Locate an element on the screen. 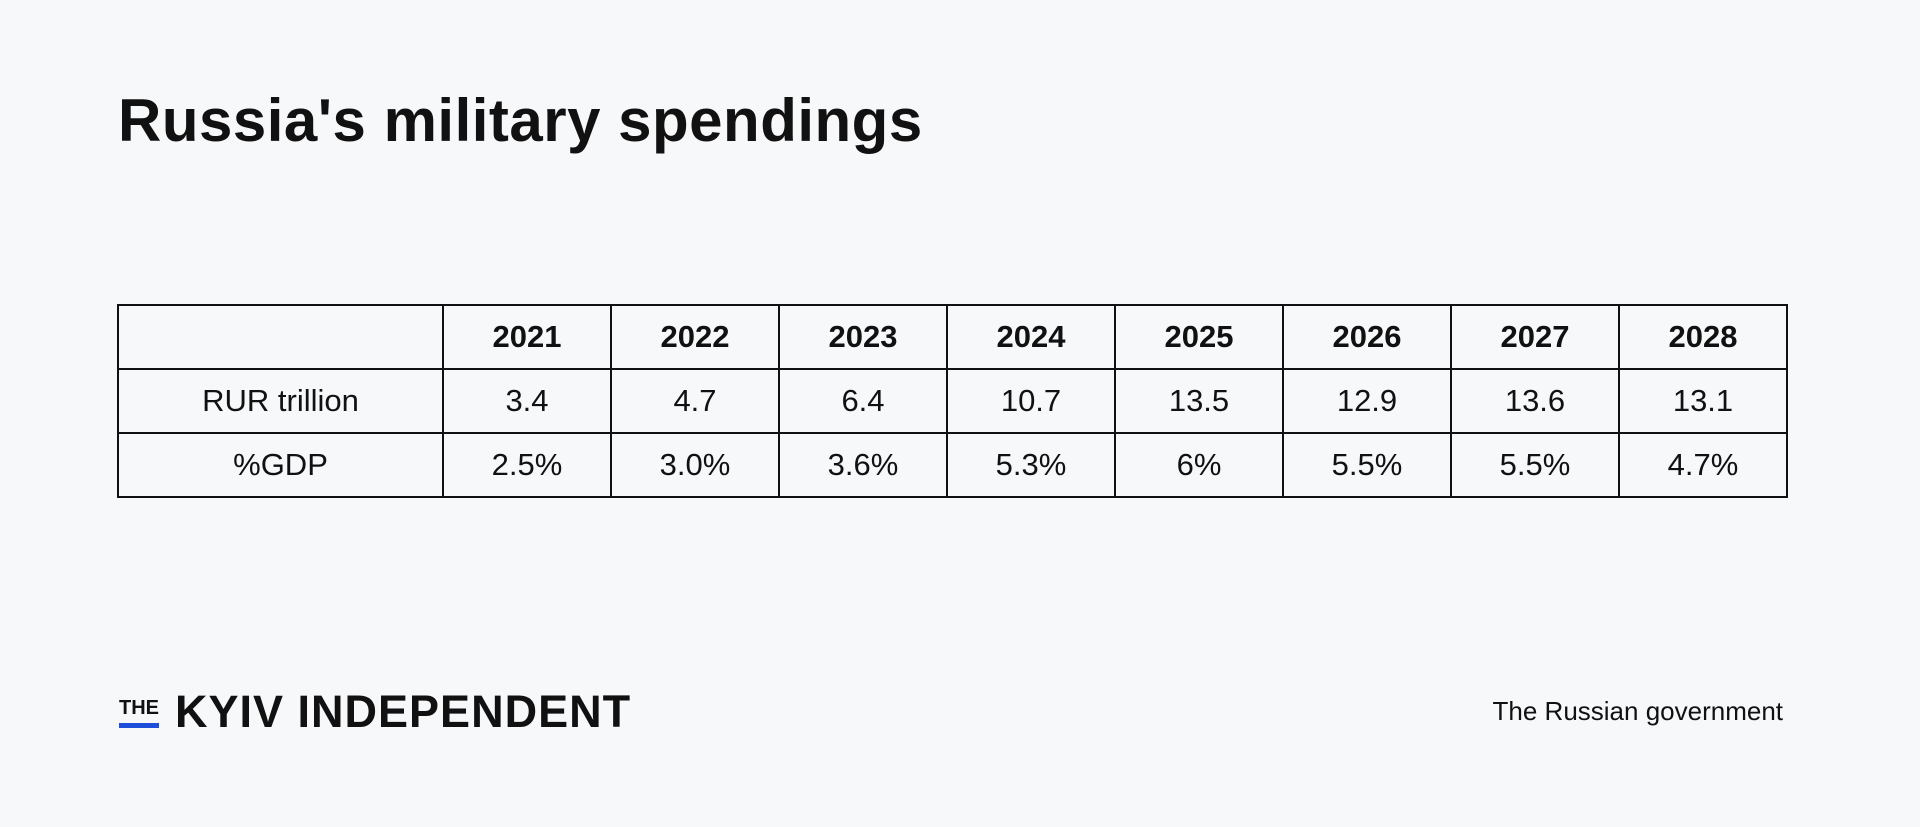  table-cell: 3.0% is located at coordinates (695, 465).